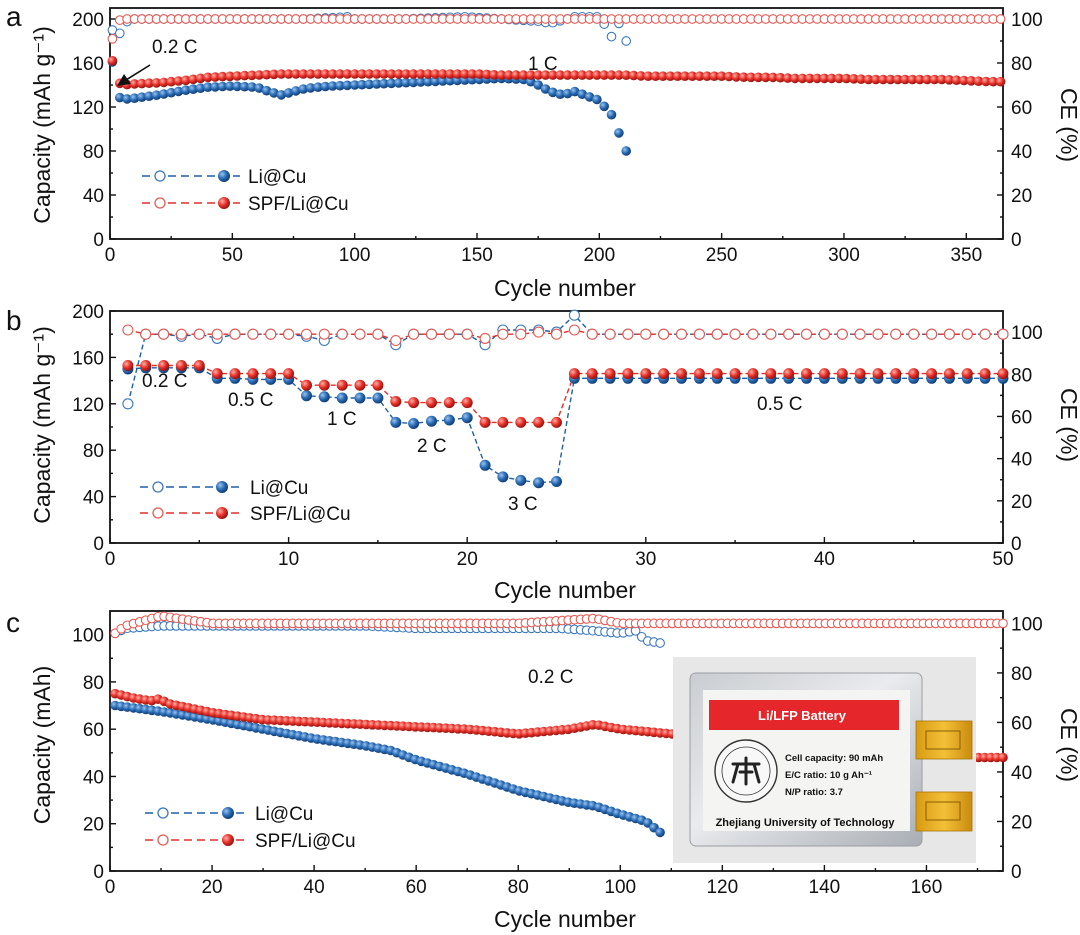  Describe the element at coordinates (599, 255) in the screenshot. I see `x-tick-label: 200` at that location.